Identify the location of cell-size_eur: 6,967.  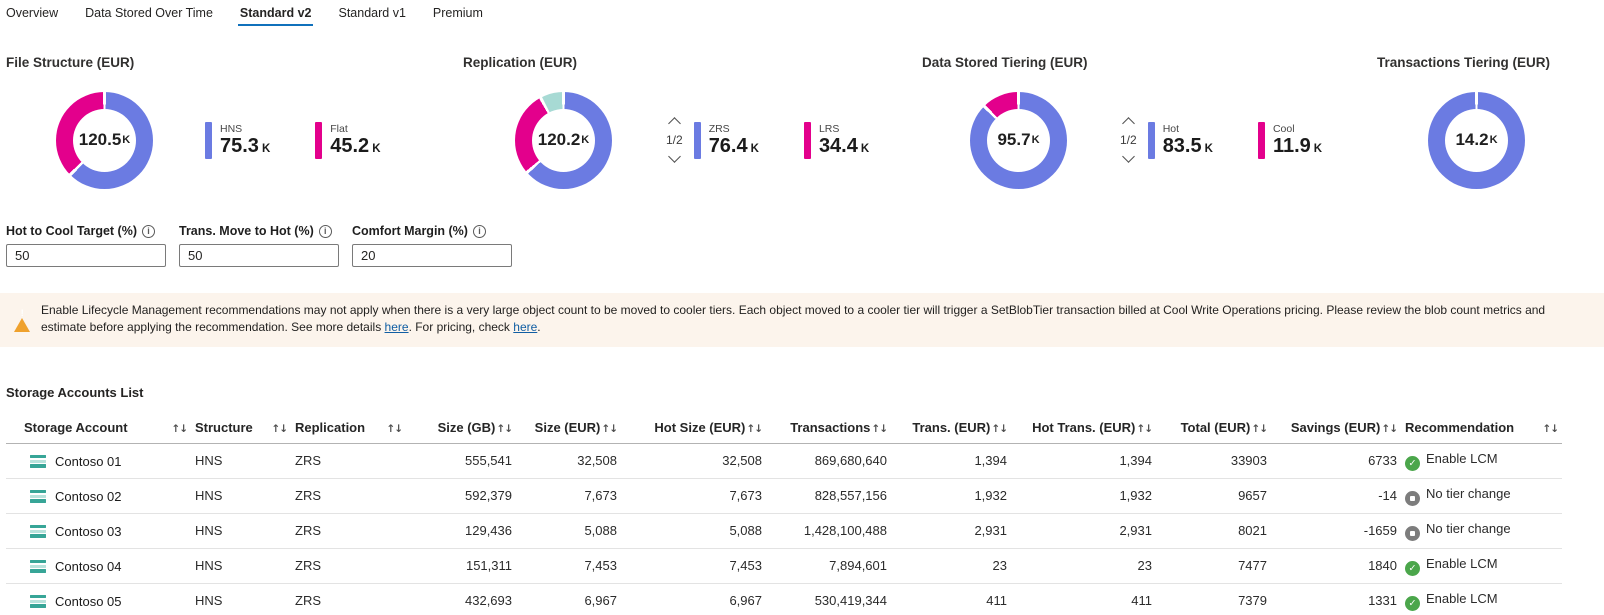
(568, 599).